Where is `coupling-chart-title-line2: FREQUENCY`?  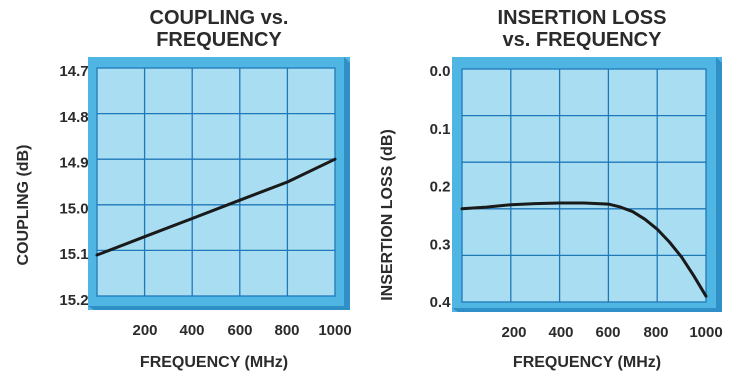 coupling-chart-title-line2: FREQUENCY is located at coordinates (219, 40).